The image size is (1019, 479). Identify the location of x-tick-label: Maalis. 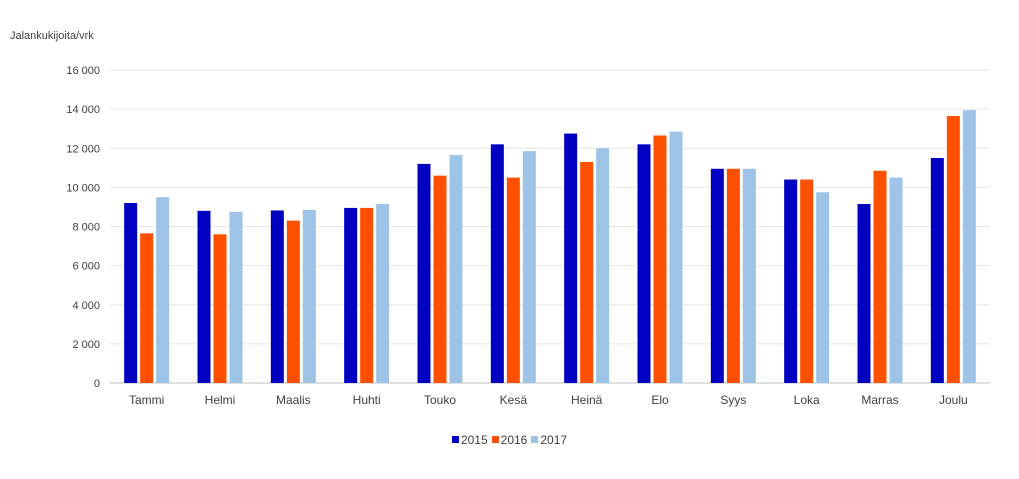
(293, 400).